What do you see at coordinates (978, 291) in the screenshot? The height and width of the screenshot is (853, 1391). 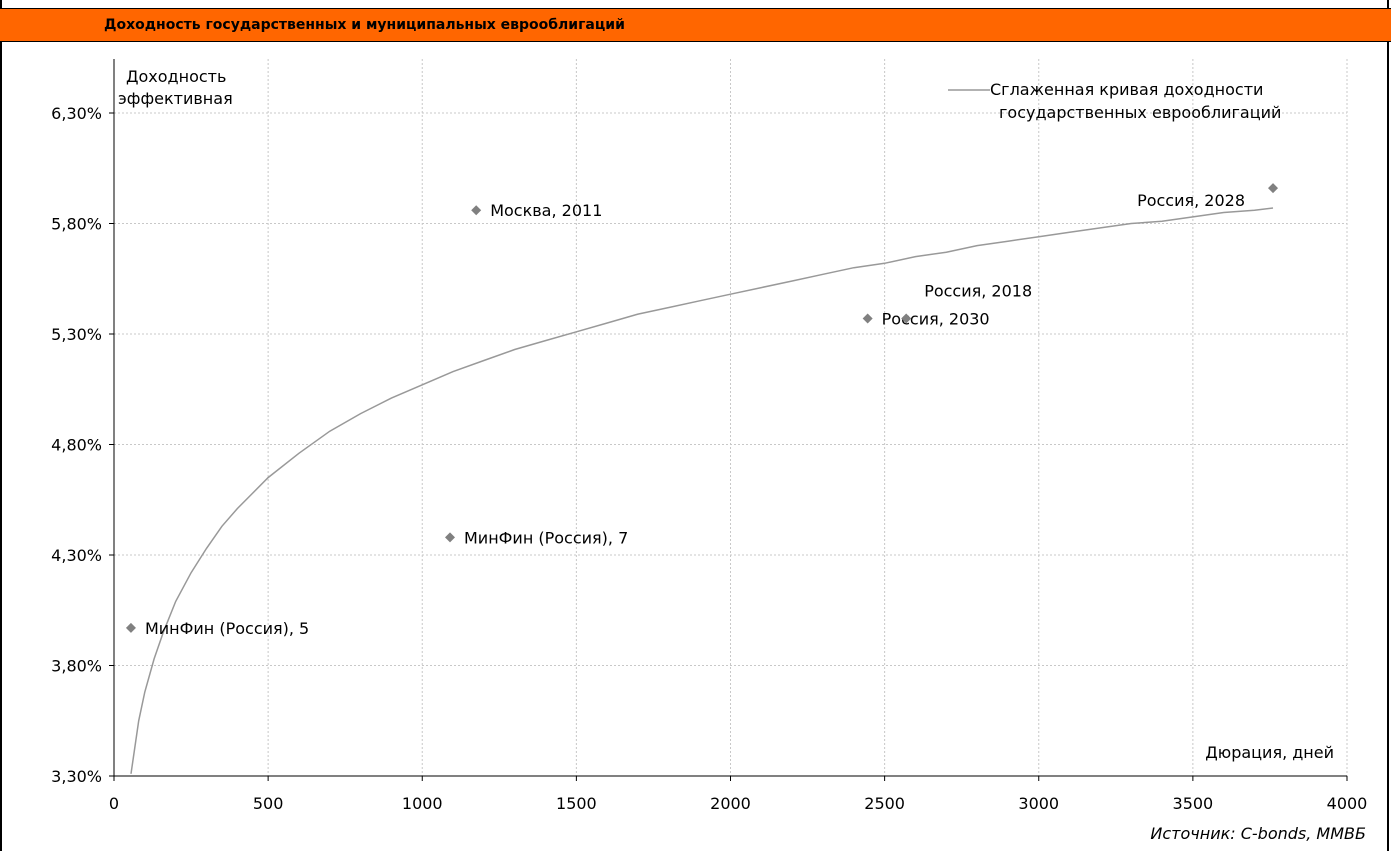 I see `data-point-label: Россия, 2018` at bounding box center [978, 291].